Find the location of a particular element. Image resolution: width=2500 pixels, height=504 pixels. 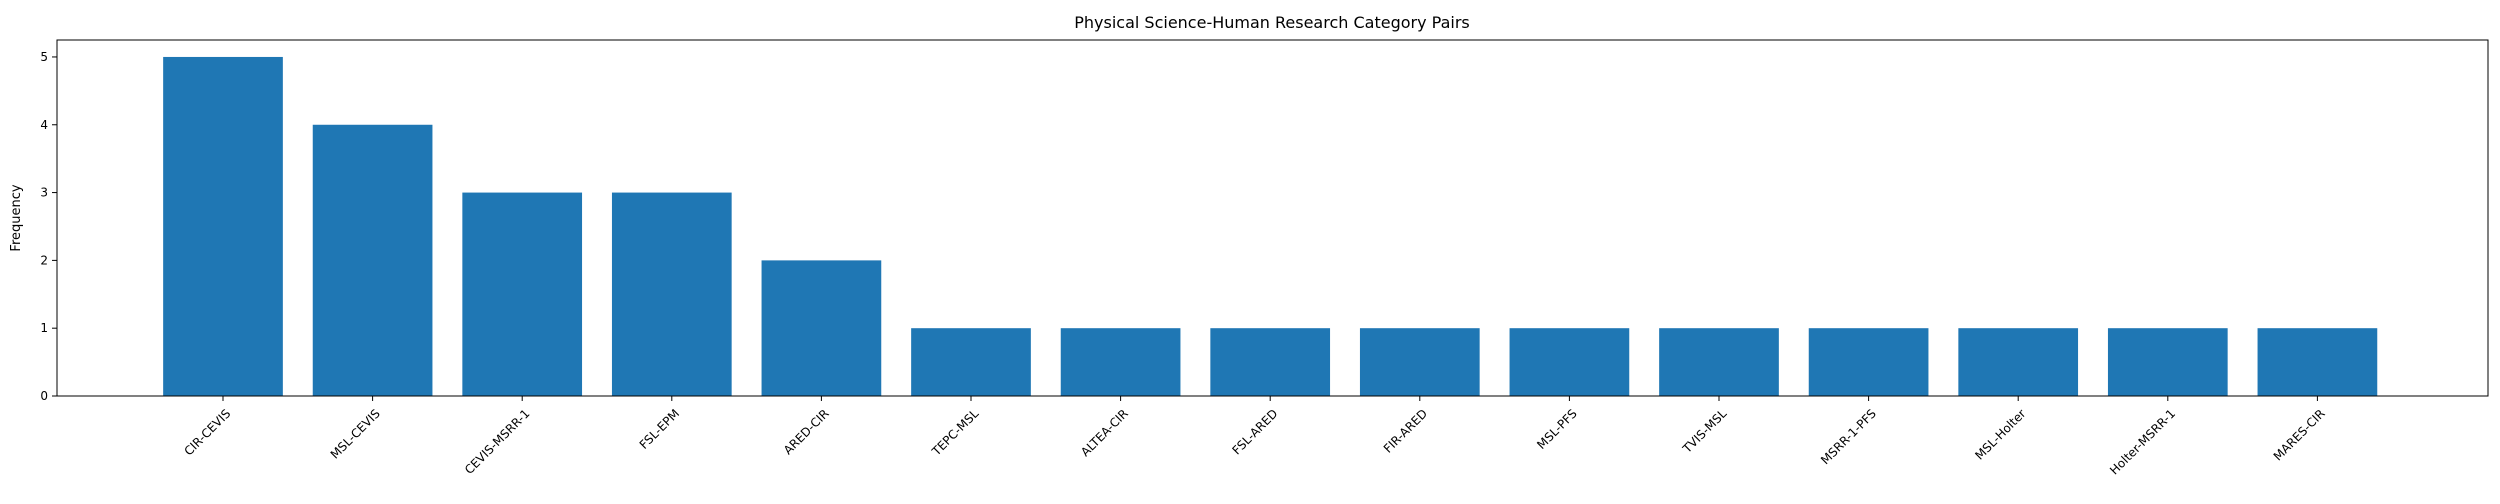

bar-altea-cir is located at coordinates (1120, 362).